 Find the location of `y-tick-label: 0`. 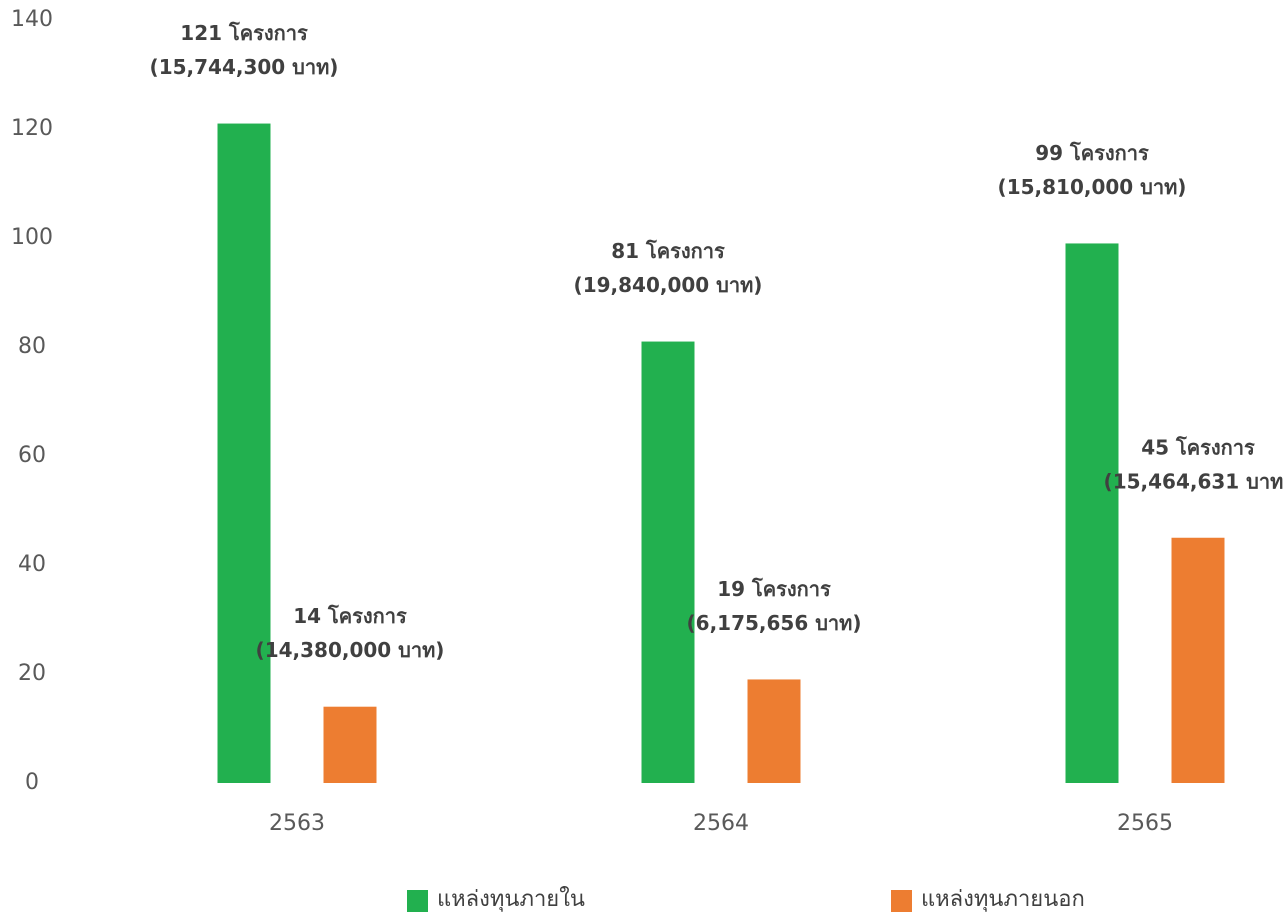

y-tick-label: 0 is located at coordinates (32, 782).